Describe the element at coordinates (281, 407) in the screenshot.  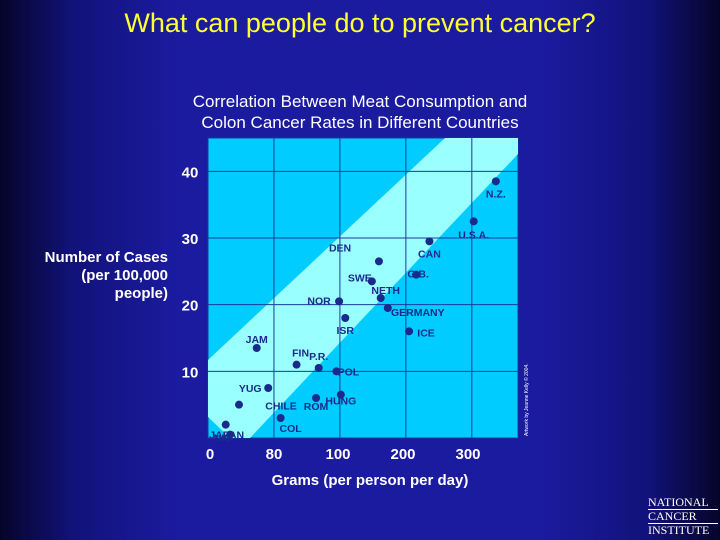
I see `data-point-label: CHILE` at that location.